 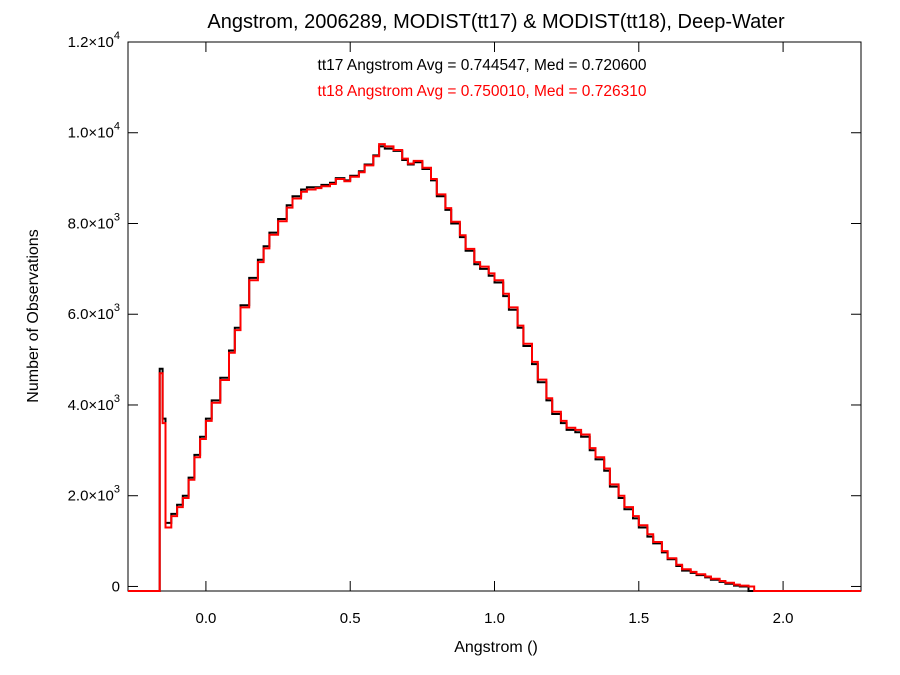 I want to click on x-tick-label: 2.0, so click(x=783, y=618).